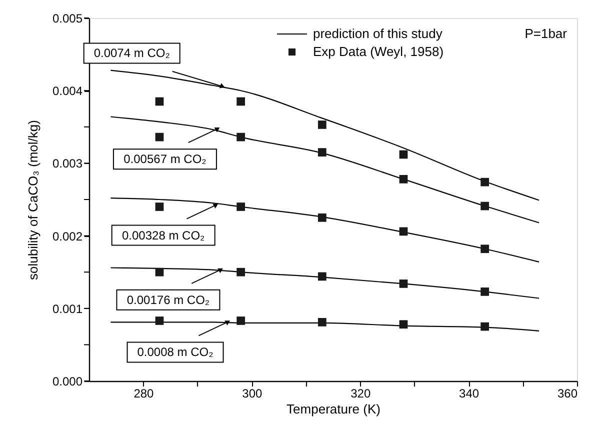 The height and width of the screenshot is (428, 589). I want to click on annotation: 0.00567 m CO₂, so click(165, 159).